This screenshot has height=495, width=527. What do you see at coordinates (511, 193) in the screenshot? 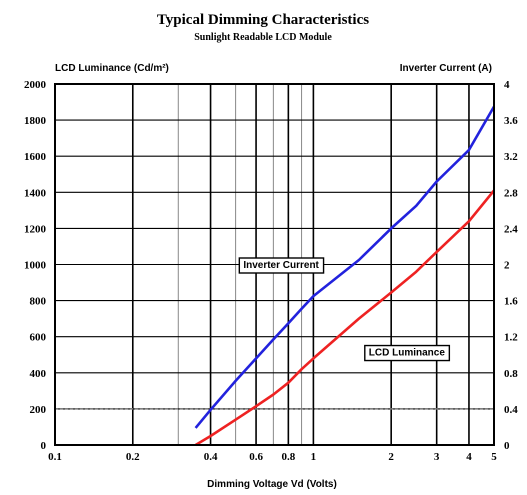
I see `y-right-tick-label: 2.8` at bounding box center [511, 193].